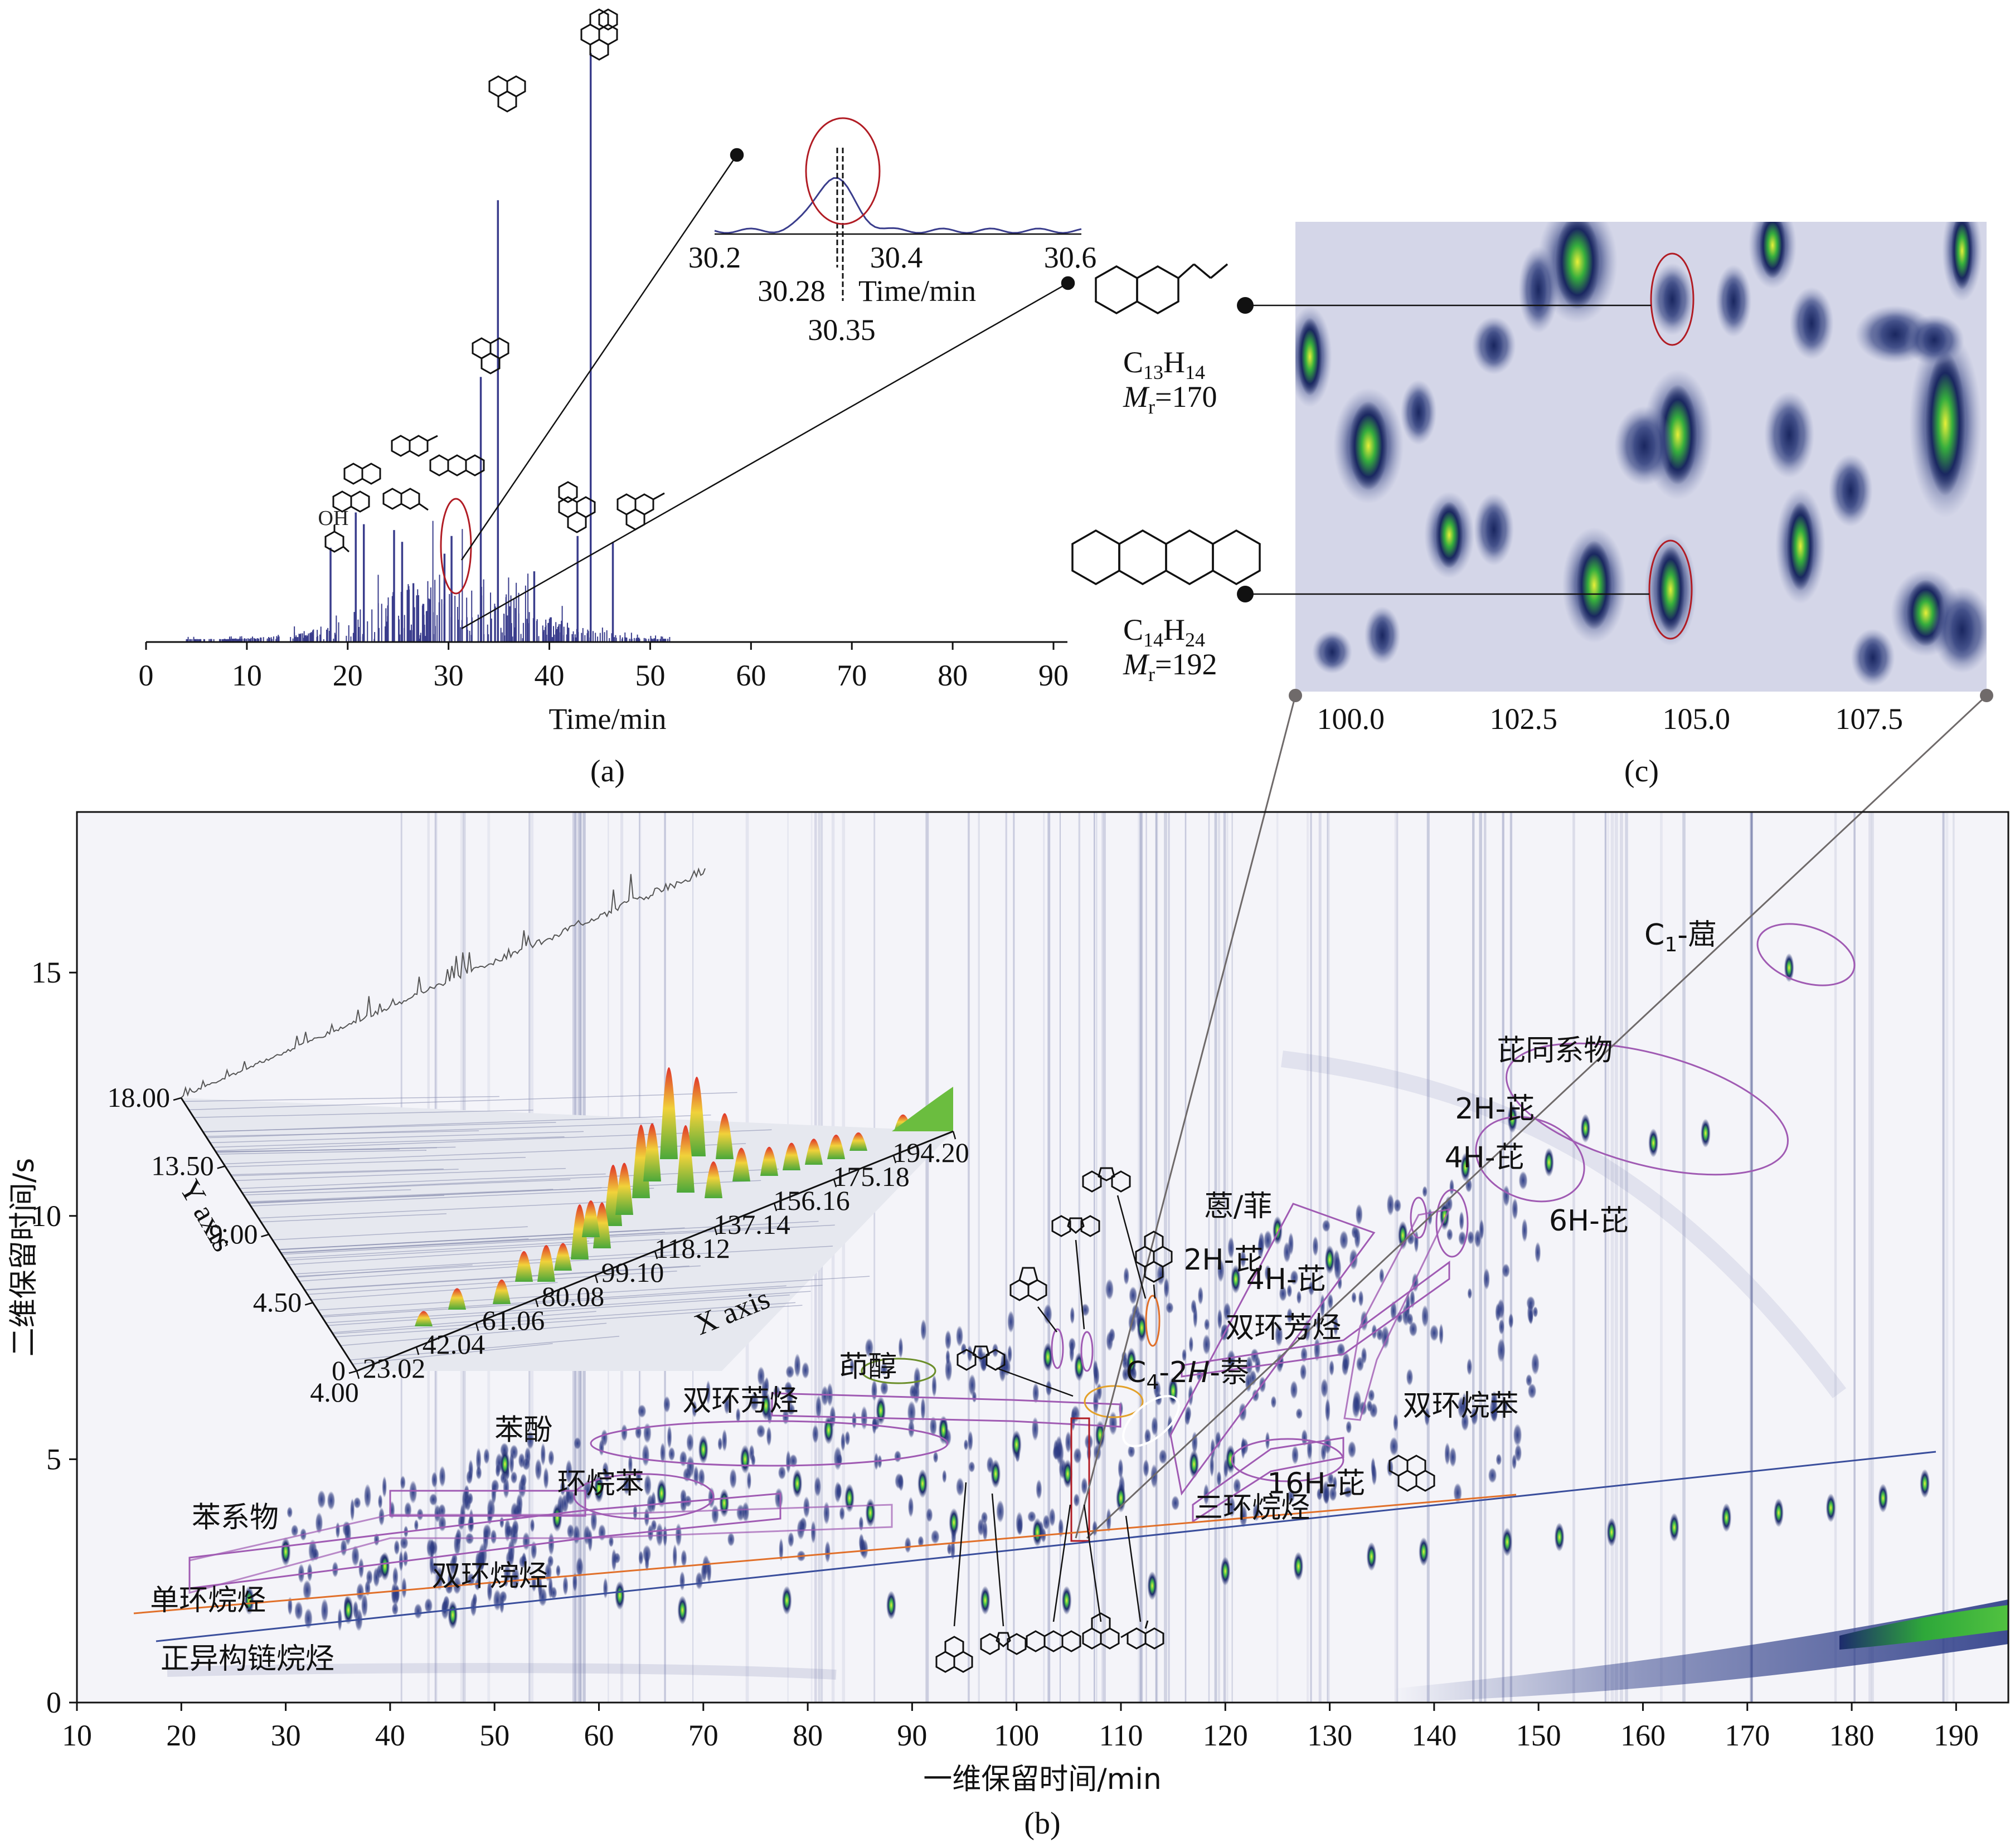 The height and width of the screenshot is (1848, 2010). I want to click on i3d-xtick-label: 137.14, so click(751, 1224).